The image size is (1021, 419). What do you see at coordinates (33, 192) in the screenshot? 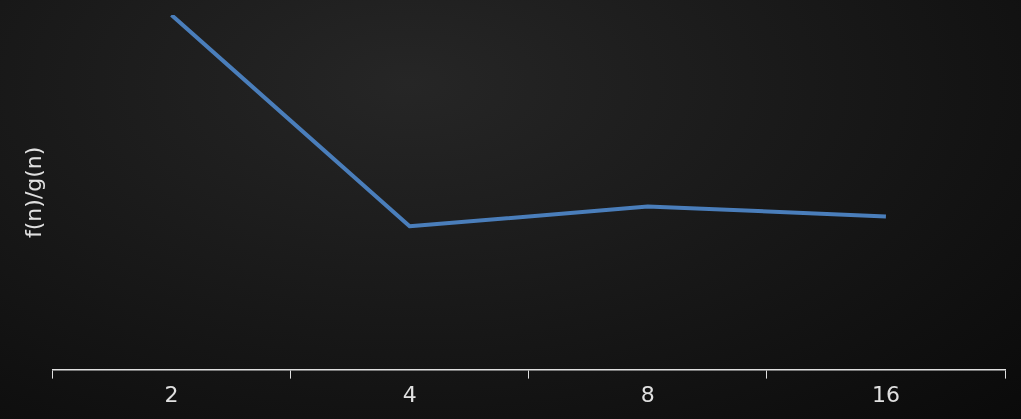
I see `y-axis-title: f(n)/g(n)` at bounding box center [33, 192].